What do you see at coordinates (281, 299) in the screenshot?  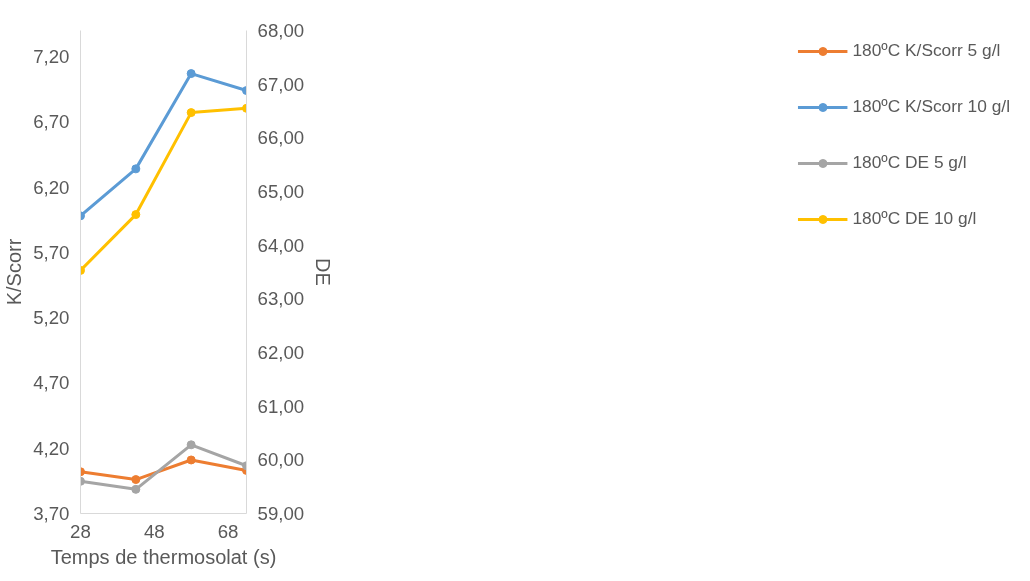 I see `y2-tick-label: 63,00` at bounding box center [281, 299].